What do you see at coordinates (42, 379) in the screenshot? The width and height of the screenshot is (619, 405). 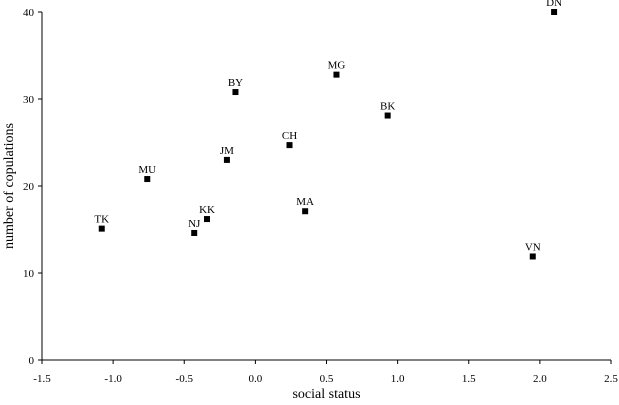 I see `x-tick-label: -1.5` at bounding box center [42, 379].